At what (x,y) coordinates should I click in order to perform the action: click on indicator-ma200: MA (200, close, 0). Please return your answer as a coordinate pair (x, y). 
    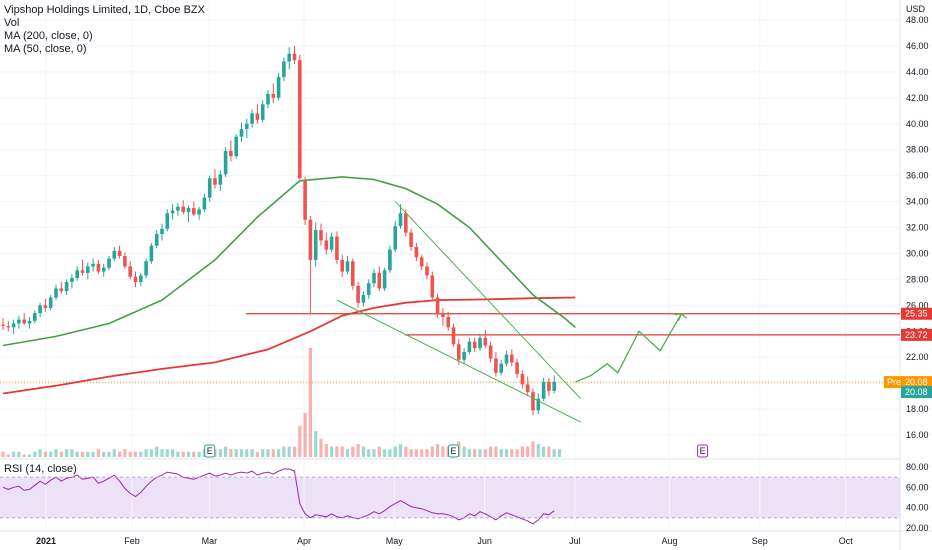
    Looking at the image, I should click on (48, 36).